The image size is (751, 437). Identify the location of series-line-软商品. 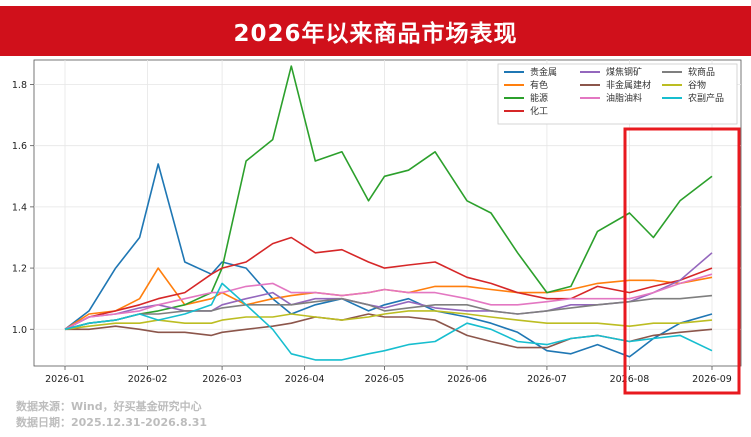
(388, 312).